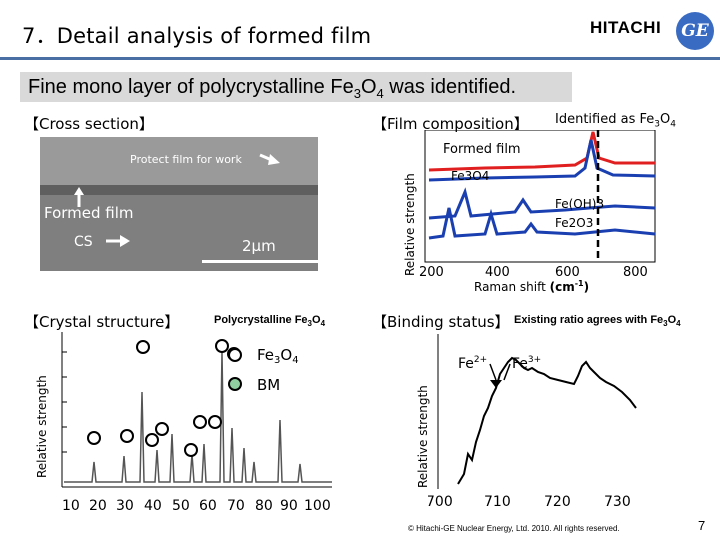  Describe the element at coordinates (309, 324) in the screenshot. I see `crystal-note-sub1: 3` at that location.